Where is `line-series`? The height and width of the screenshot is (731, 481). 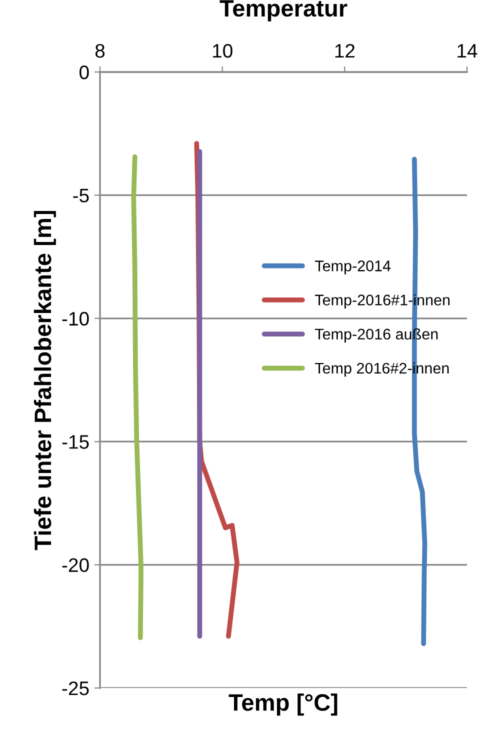 line-series is located at coordinates (137, 397).